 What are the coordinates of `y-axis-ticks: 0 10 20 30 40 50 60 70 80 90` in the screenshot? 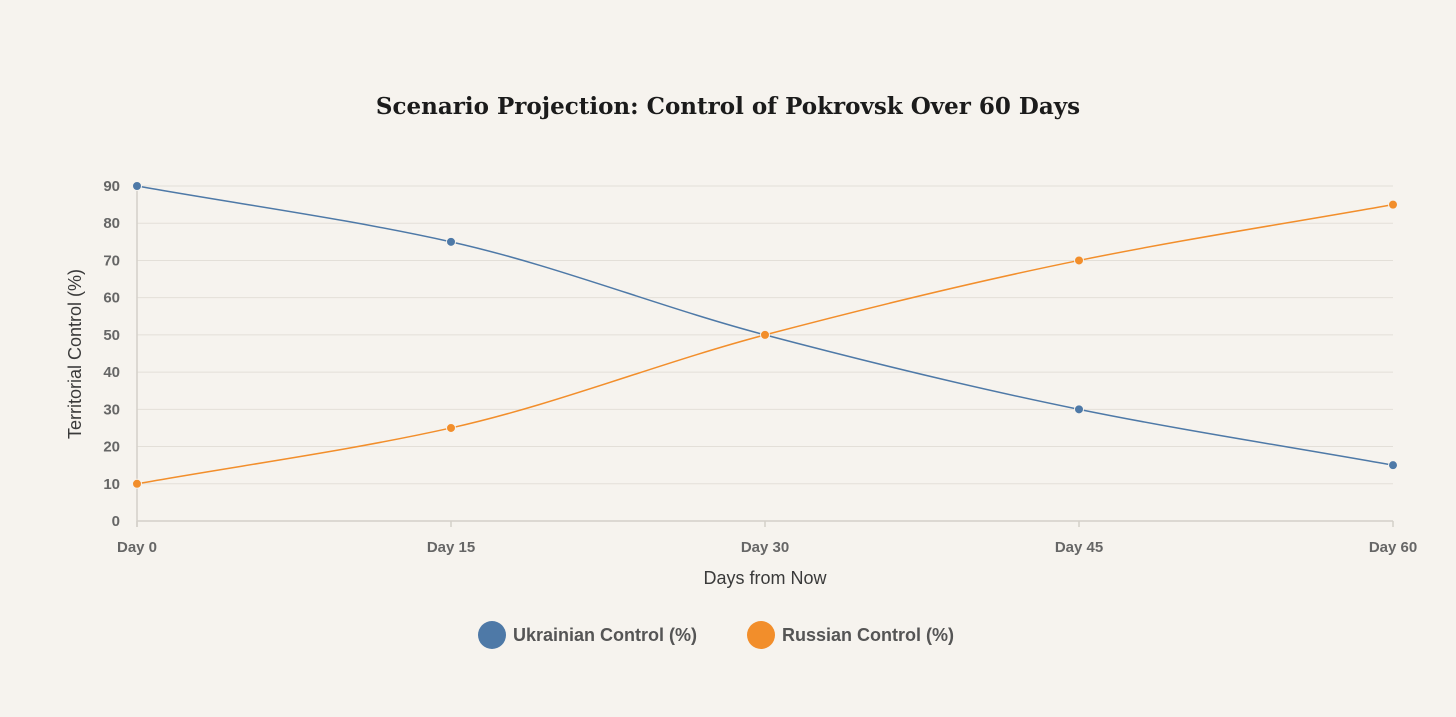 It's located at (111, 354).